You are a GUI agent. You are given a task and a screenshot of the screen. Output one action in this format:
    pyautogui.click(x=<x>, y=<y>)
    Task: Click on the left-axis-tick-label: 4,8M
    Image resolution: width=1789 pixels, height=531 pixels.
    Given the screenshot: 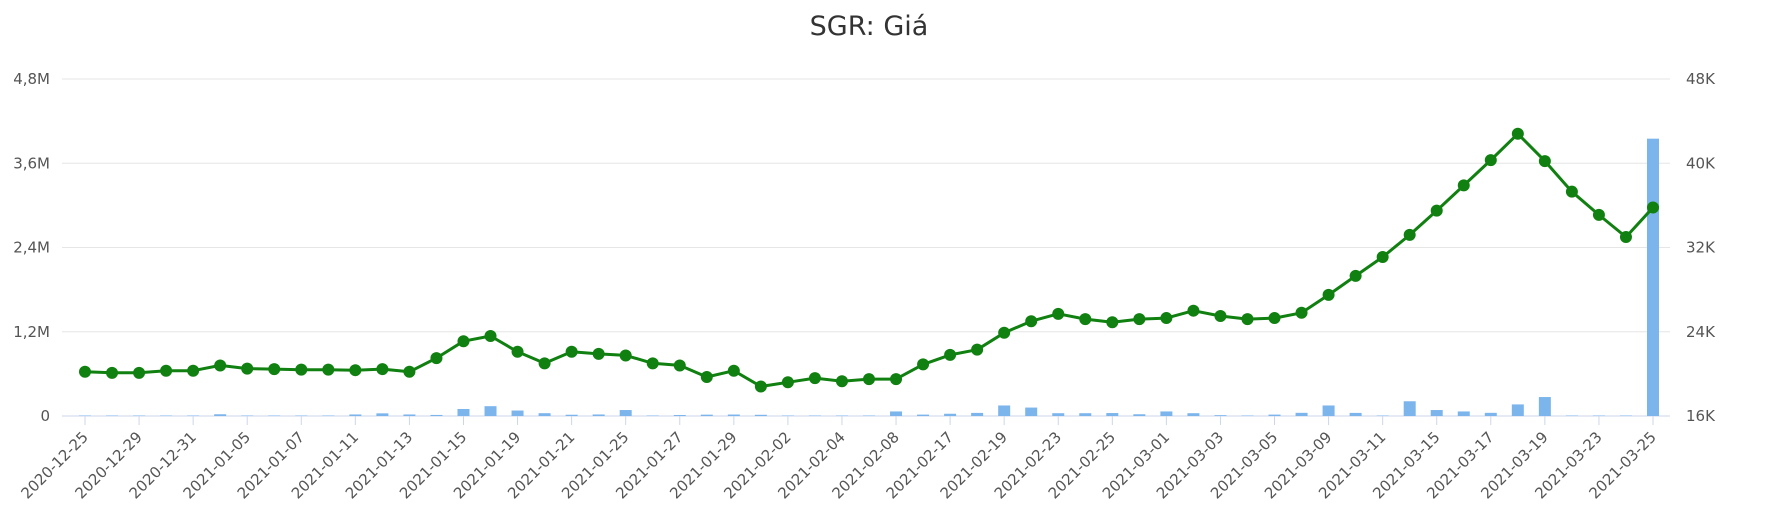 What is the action you would take?
    pyautogui.click(x=31, y=79)
    